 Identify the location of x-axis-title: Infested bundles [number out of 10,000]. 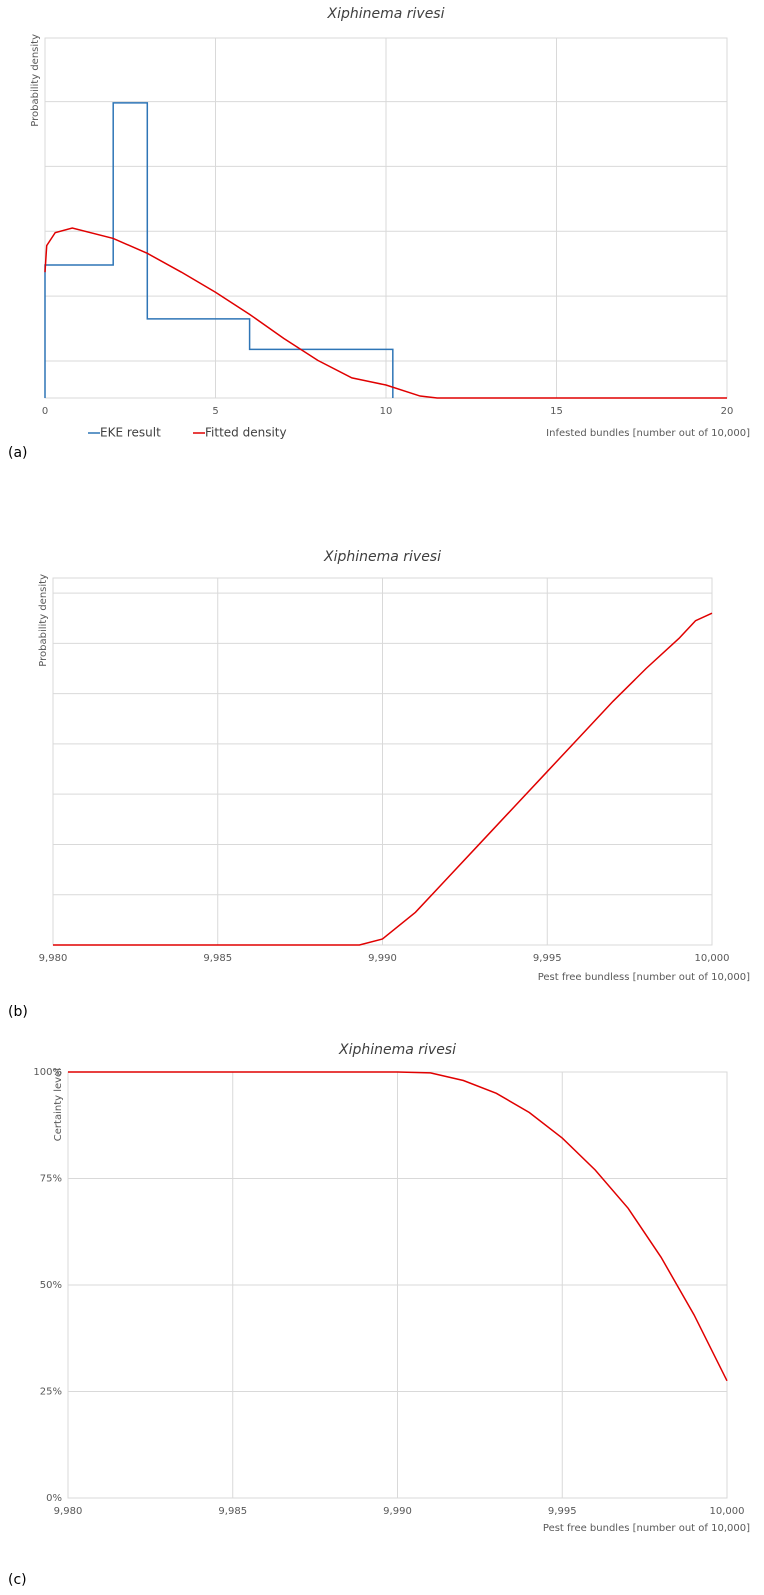
(648, 433).